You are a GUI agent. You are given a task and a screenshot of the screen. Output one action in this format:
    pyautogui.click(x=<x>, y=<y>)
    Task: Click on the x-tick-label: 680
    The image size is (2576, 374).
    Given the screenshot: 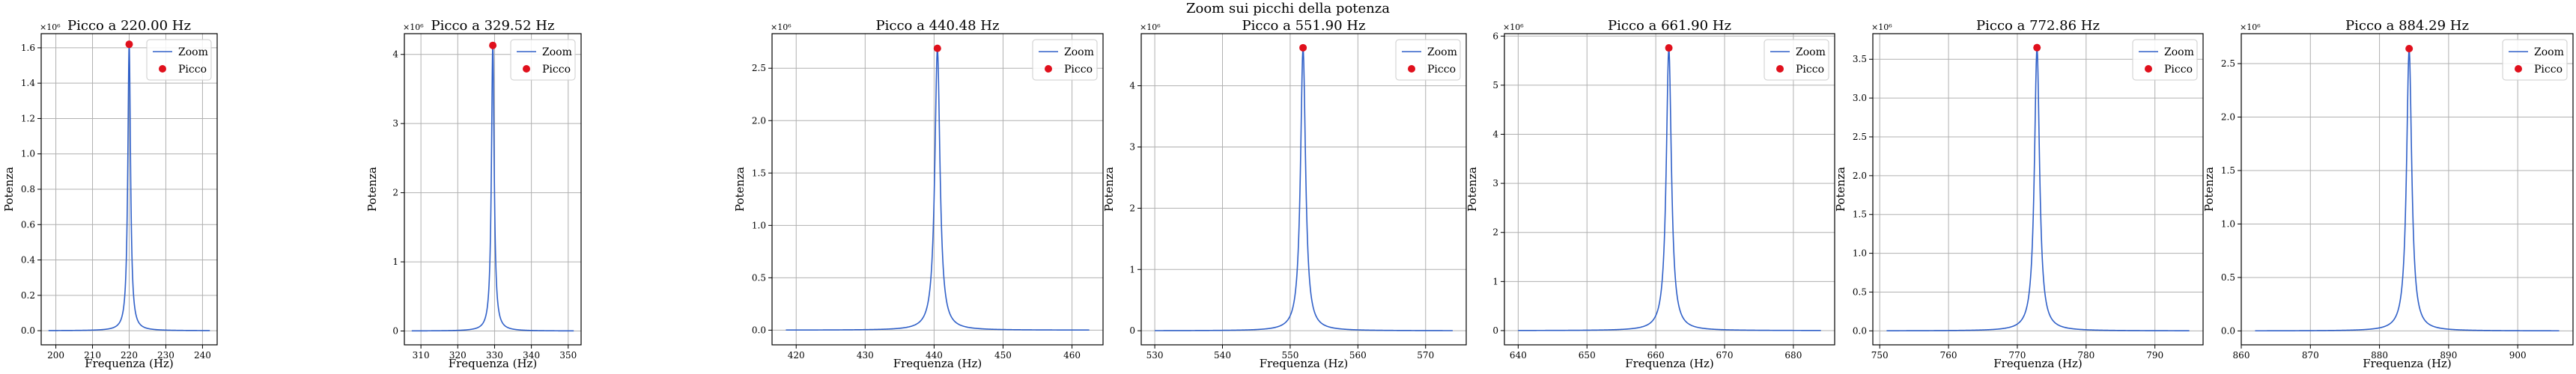 What is the action you would take?
    pyautogui.click(x=1793, y=355)
    